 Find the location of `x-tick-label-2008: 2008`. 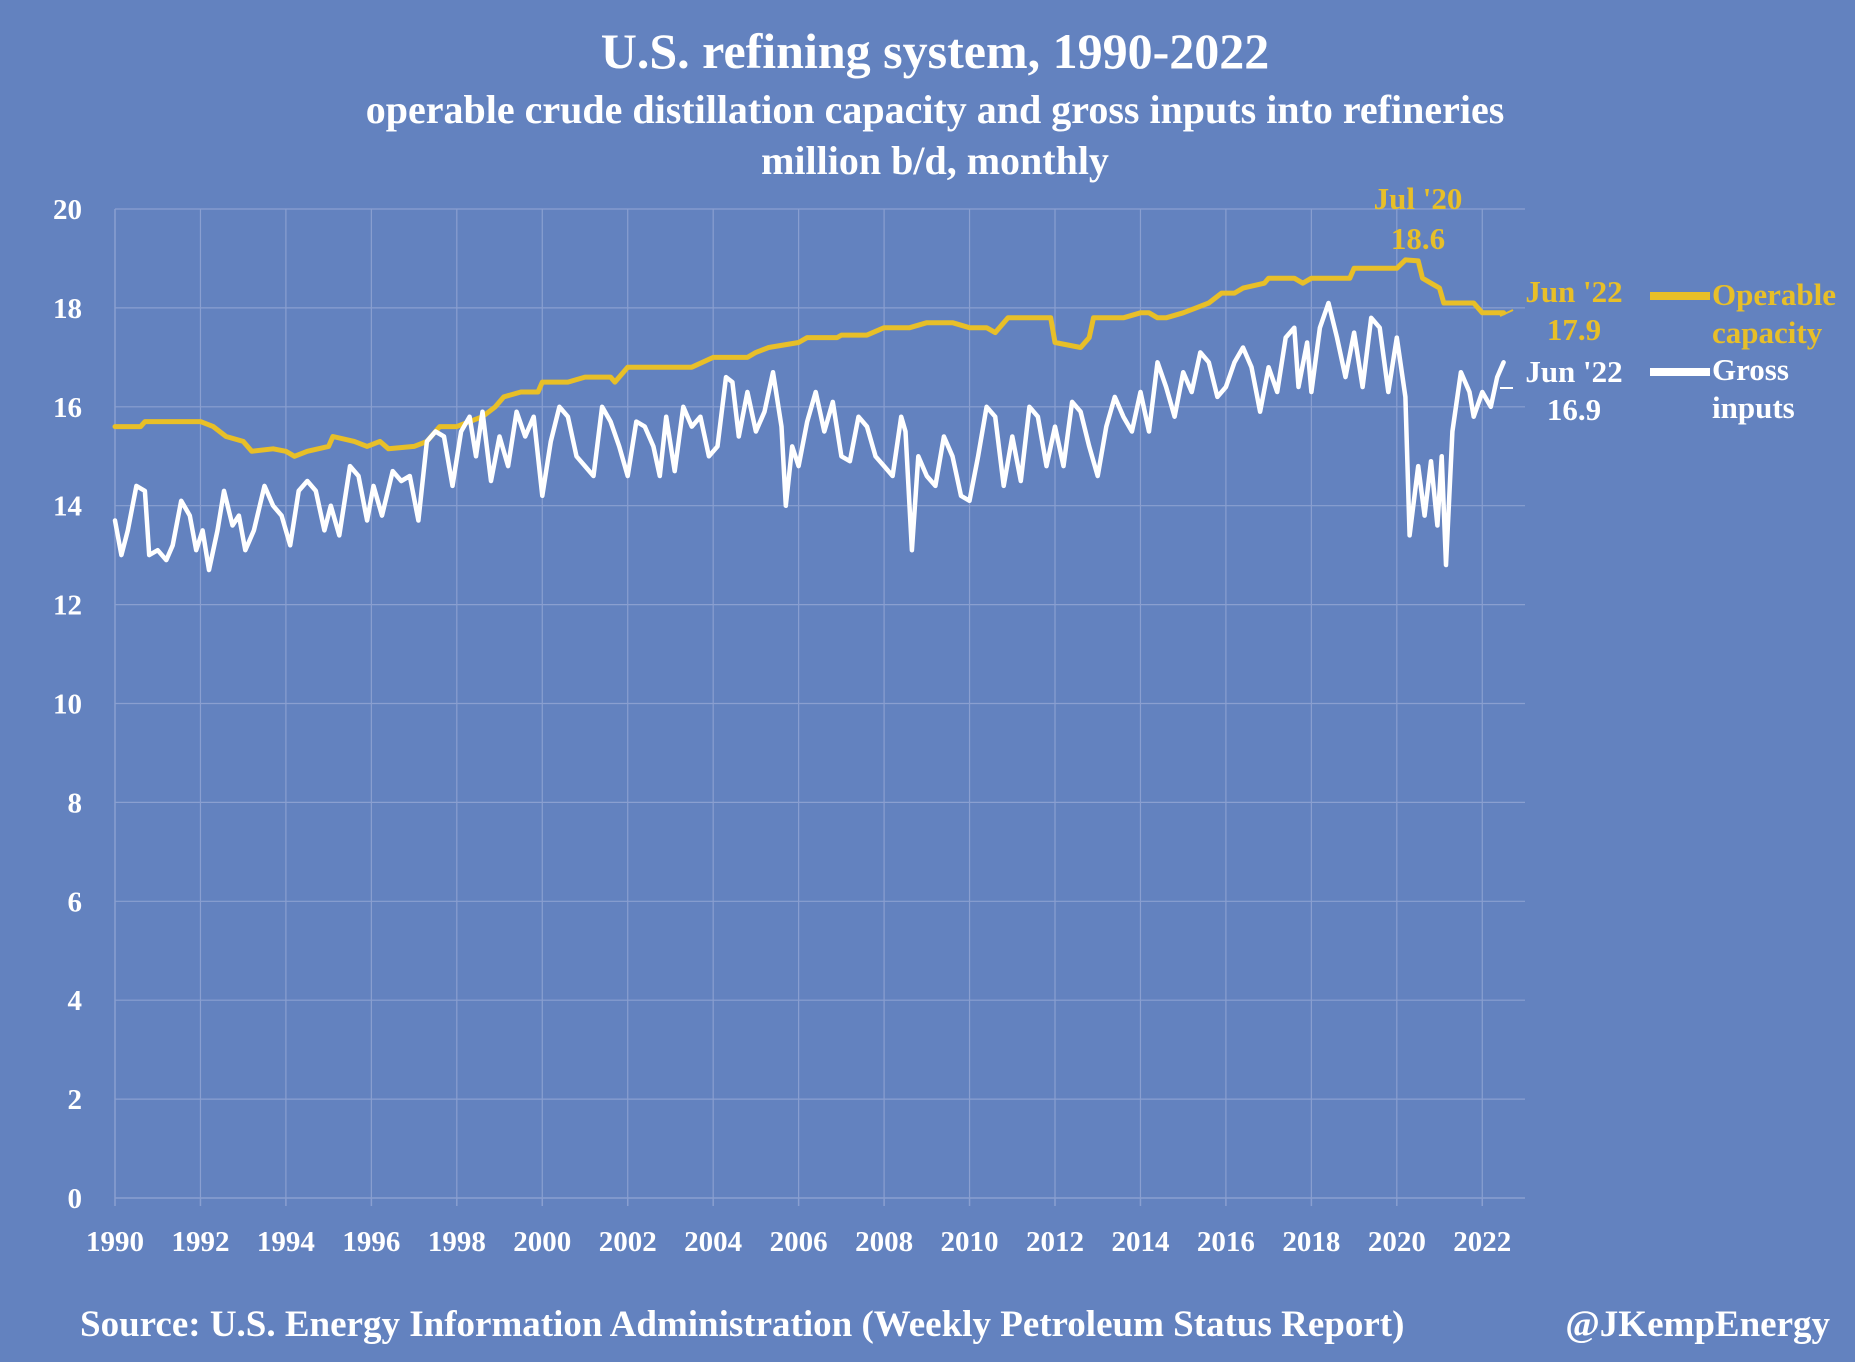

x-tick-label-2008: 2008 is located at coordinates (884, 1242).